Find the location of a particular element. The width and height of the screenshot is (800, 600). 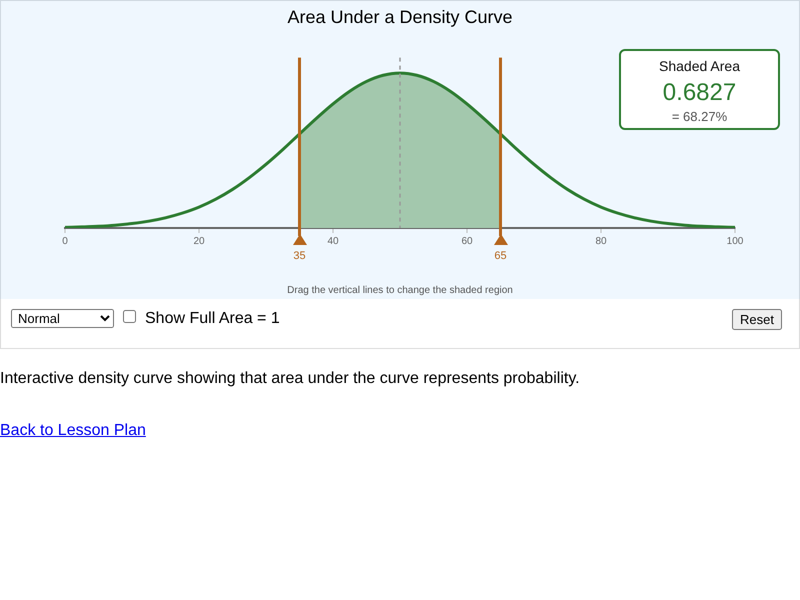

x-tick-label: 60 is located at coordinates (467, 241).